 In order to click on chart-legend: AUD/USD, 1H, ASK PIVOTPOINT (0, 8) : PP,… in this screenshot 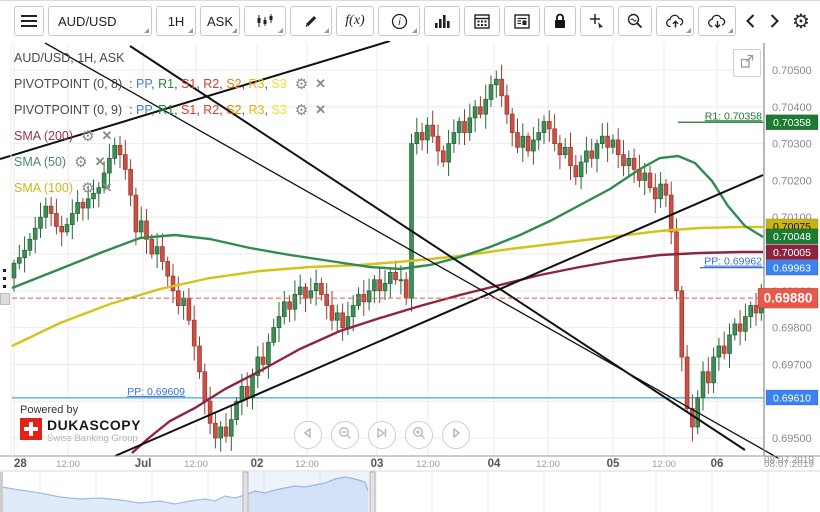, I will do `click(170, 123)`.